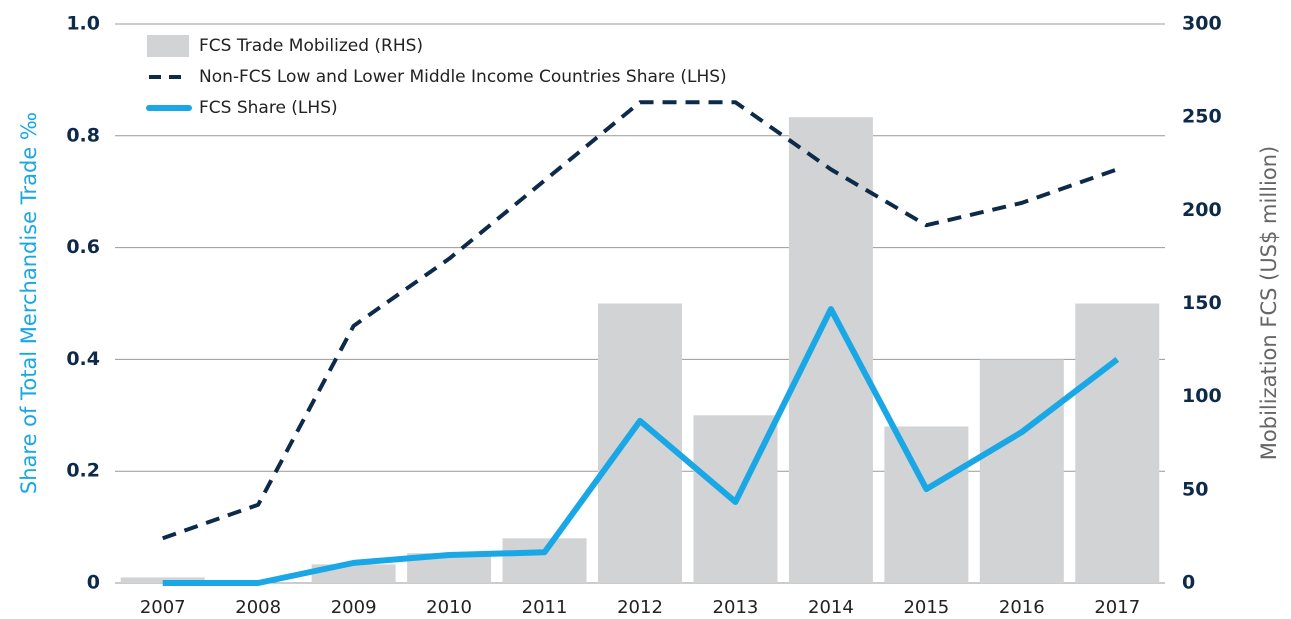 The width and height of the screenshot is (1291, 619). I want to click on y-tick-label: 1.0, so click(83, 24).